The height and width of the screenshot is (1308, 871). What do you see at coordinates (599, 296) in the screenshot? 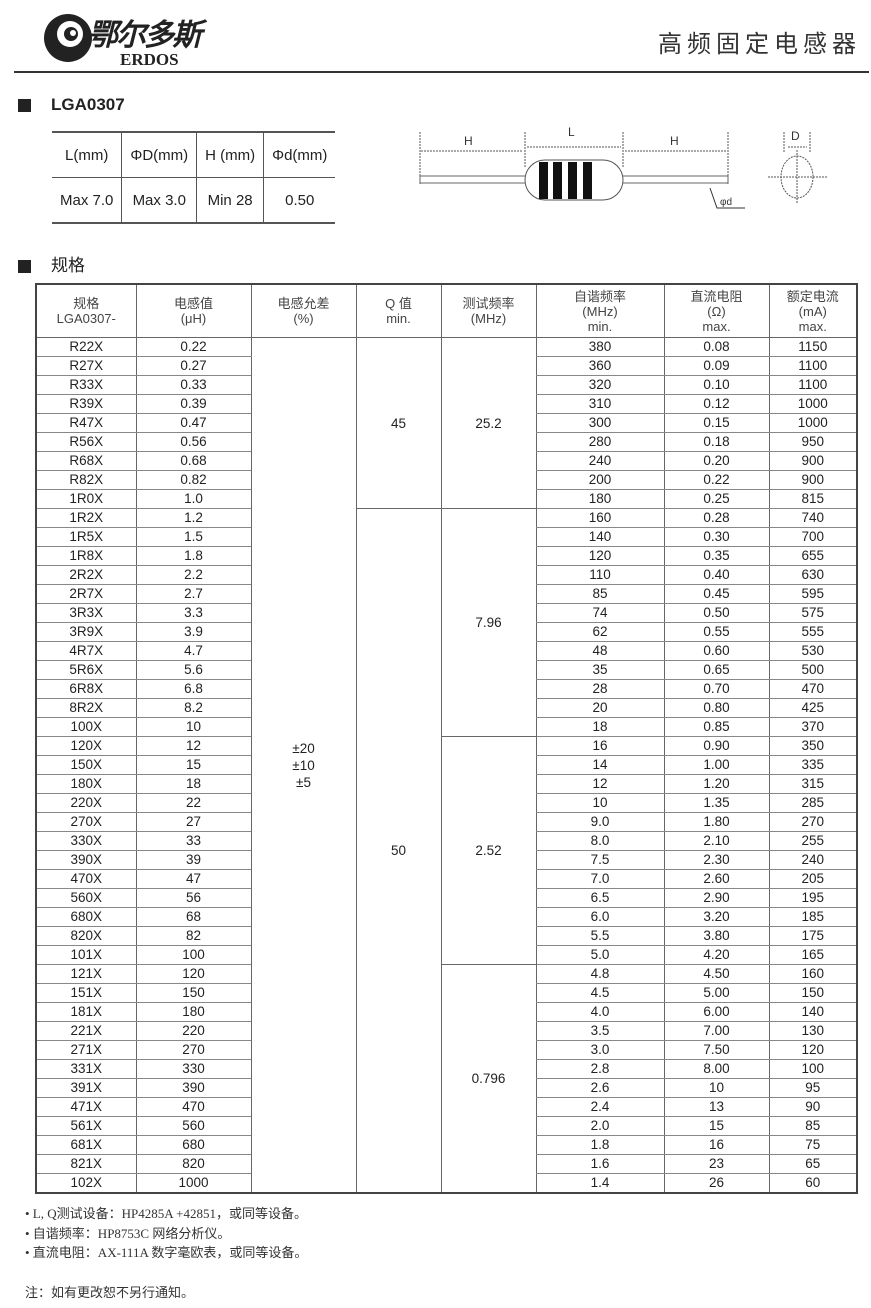
I see `column-header-line: 自谐频率` at bounding box center [599, 296].